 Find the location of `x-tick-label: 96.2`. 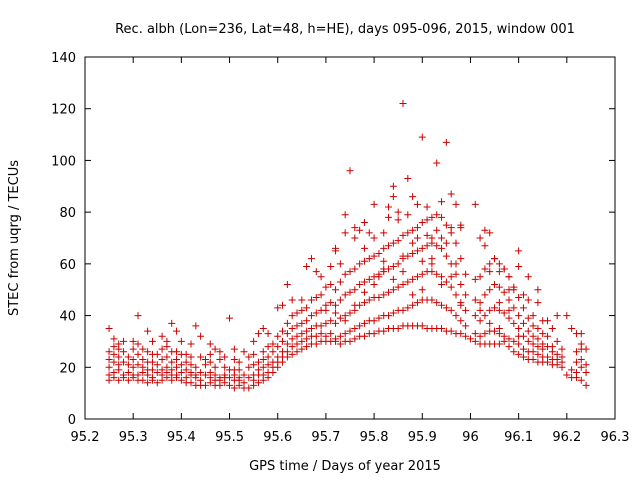

x-tick-label: 96.2 is located at coordinates (566, 437).